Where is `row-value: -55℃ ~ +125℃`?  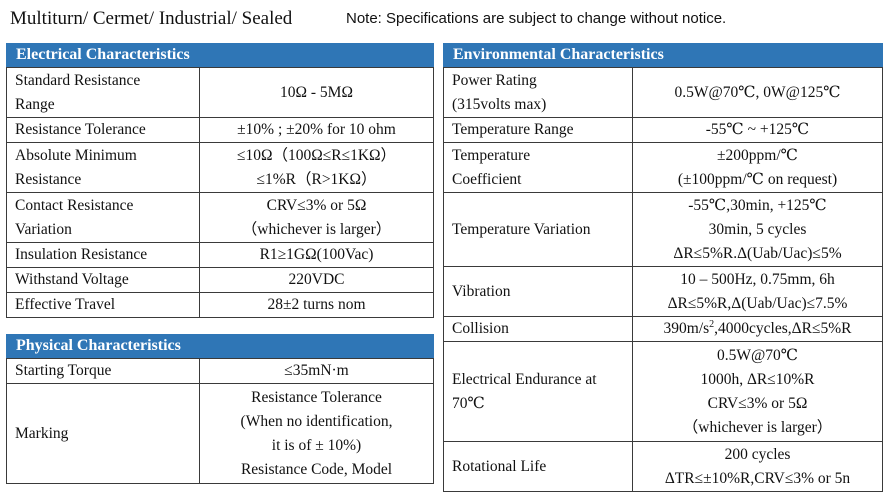
row-value: -55℃ ~ +125℃ is located at coordinates (757, 130).